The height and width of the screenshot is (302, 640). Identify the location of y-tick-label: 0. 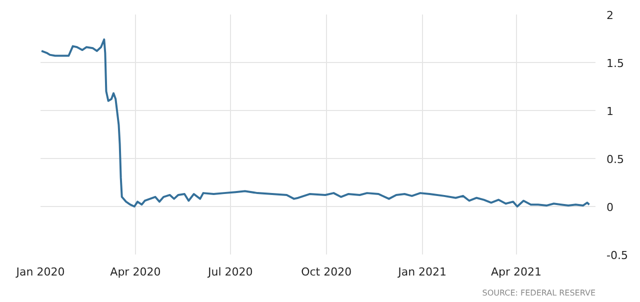
(610, 207).